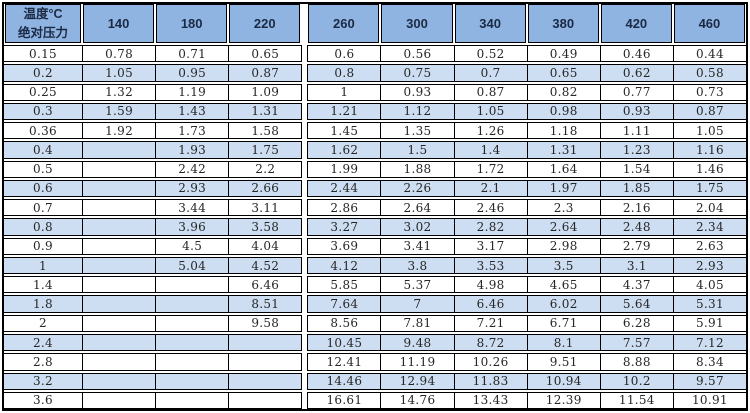 The image size is (750, 413). I want to click on value-cell: 7.12, so click(709, 342).